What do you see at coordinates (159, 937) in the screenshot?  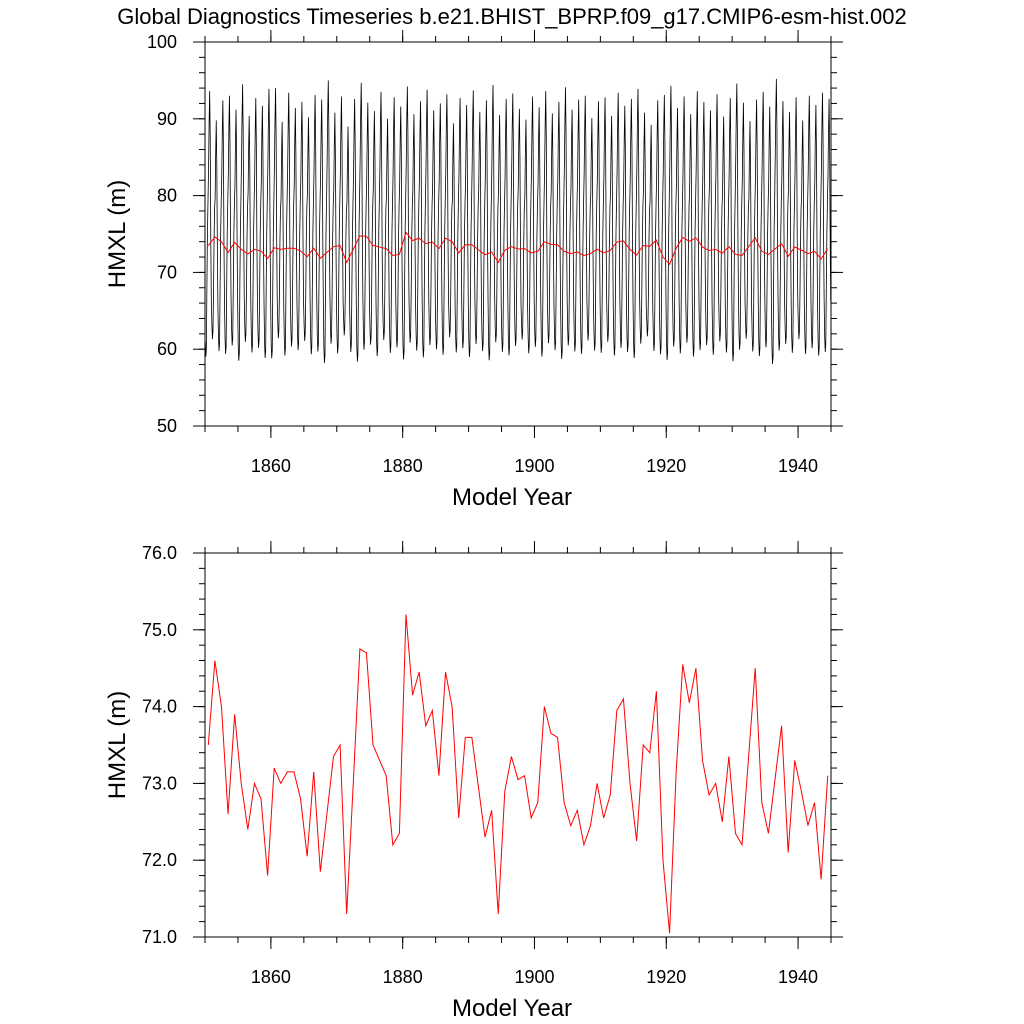 I see `y-tick-label: 71.0` at bounding box center [159, 937].